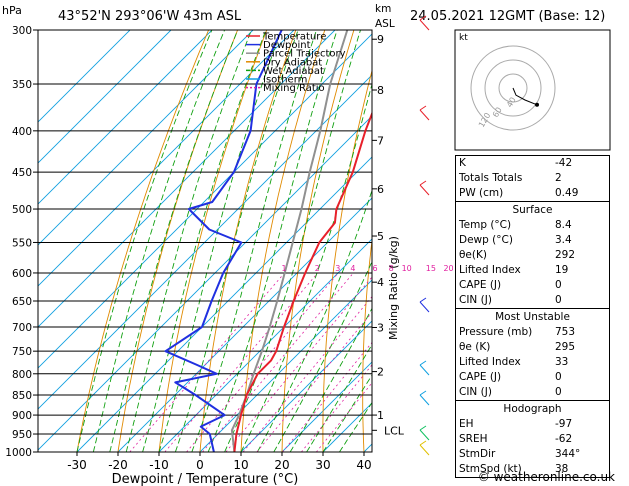 This screenshot has width=629, height=486. What do you see at coordinates (337, 268) in the screenshot?
I see `mixing-ratio-label: 3` at bounding box center [337, 268].